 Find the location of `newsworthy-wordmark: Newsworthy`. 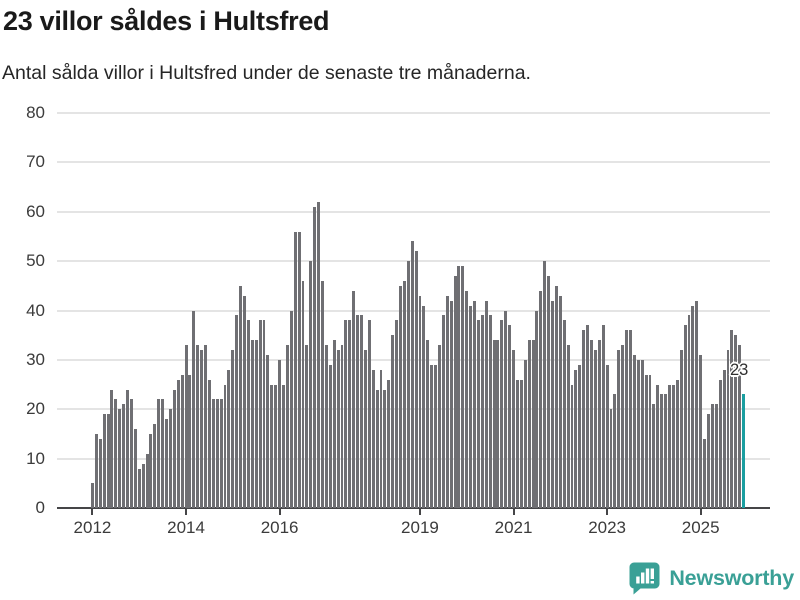

newsworthy-wordmark: Newsworthy is located at coordinates (731, 577).